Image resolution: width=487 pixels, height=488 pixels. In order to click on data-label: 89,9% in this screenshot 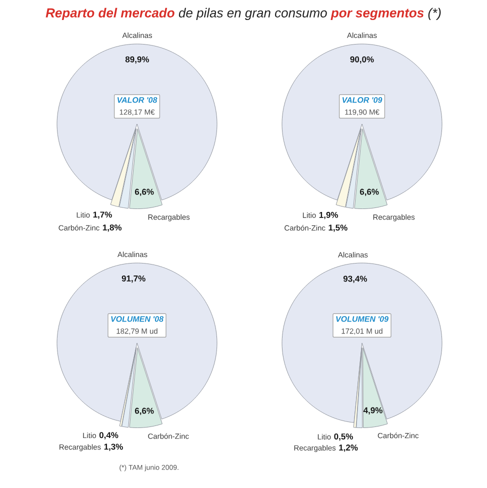, I will do `click(137, 60)`.